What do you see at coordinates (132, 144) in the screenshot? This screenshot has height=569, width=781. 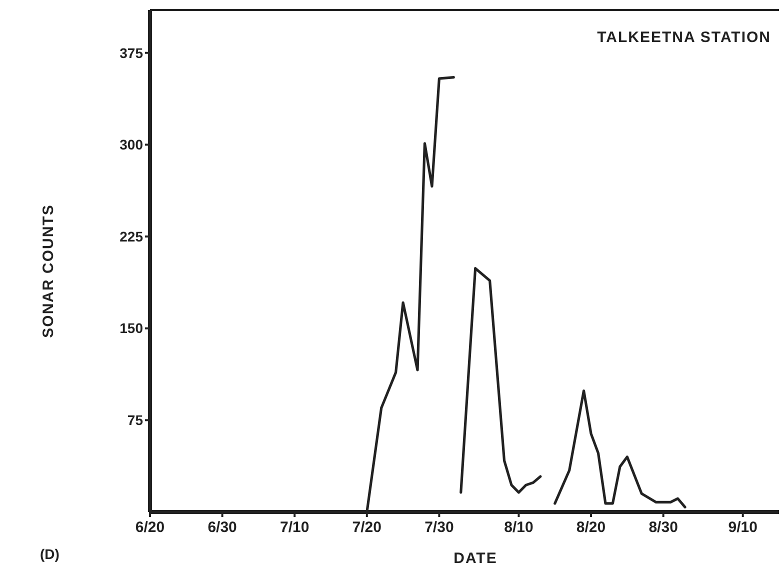 I see `y-tick-label: 300` at bounding box center [132, 144].